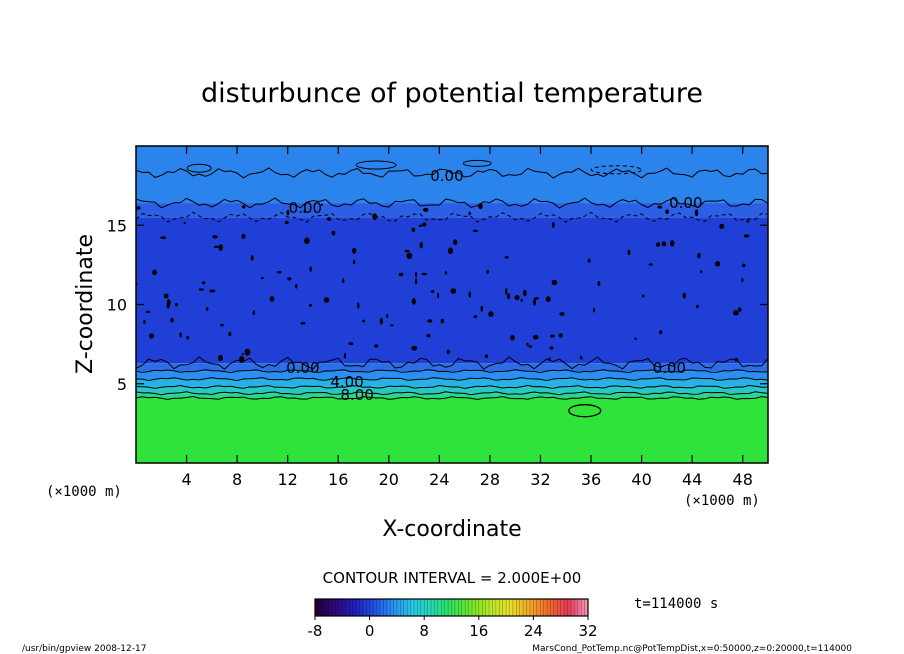 Image resolution: width=904 pixels, height=654 pixels. Describe the element at coordinates (676, 604) in the screenshot. I see `time-label: t=114000 s` at that location.